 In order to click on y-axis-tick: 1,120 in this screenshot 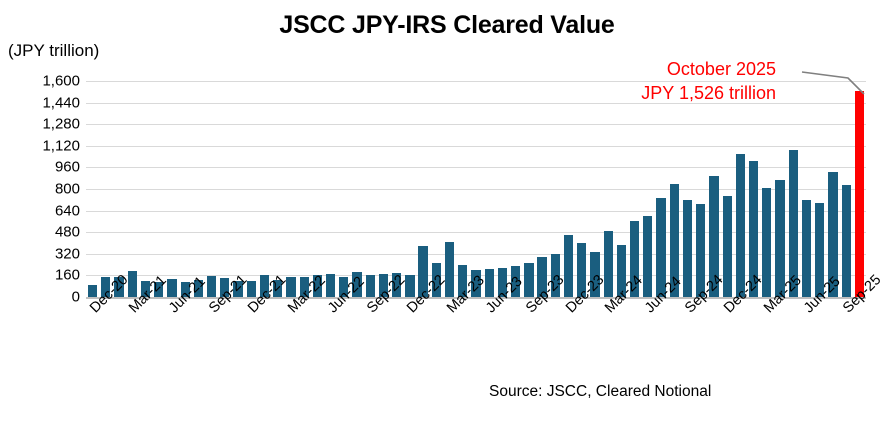, I will do `click(61, 146)`.